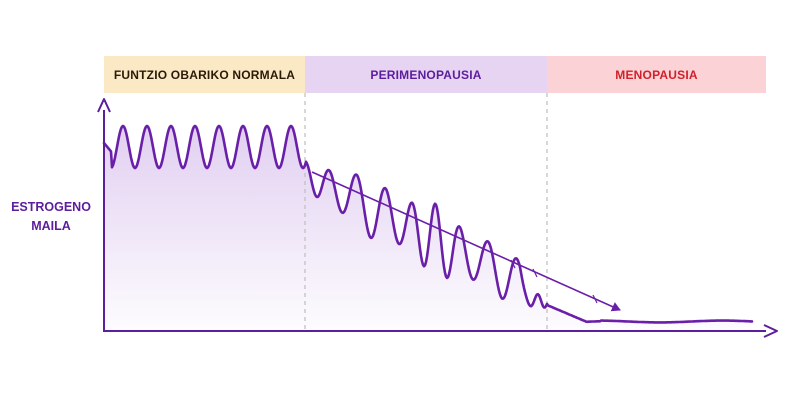 This screenshot has height=400, width=800. Describe the element at coordinates (770, 331) in the screenshot. I see `x-axis-arrowhead` at that location.